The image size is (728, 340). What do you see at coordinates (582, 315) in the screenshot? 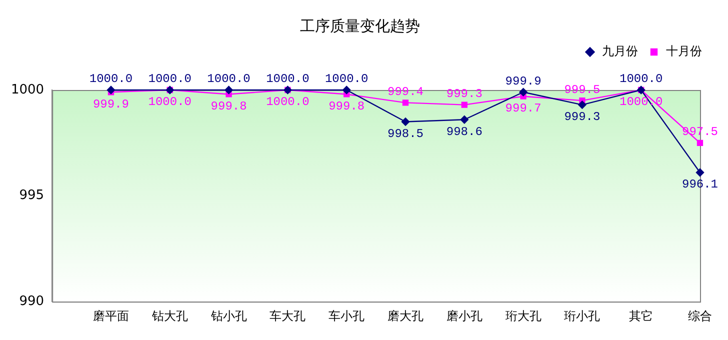
I see `x-tick-label: 珩小孔` at bounding box center [582, 315].